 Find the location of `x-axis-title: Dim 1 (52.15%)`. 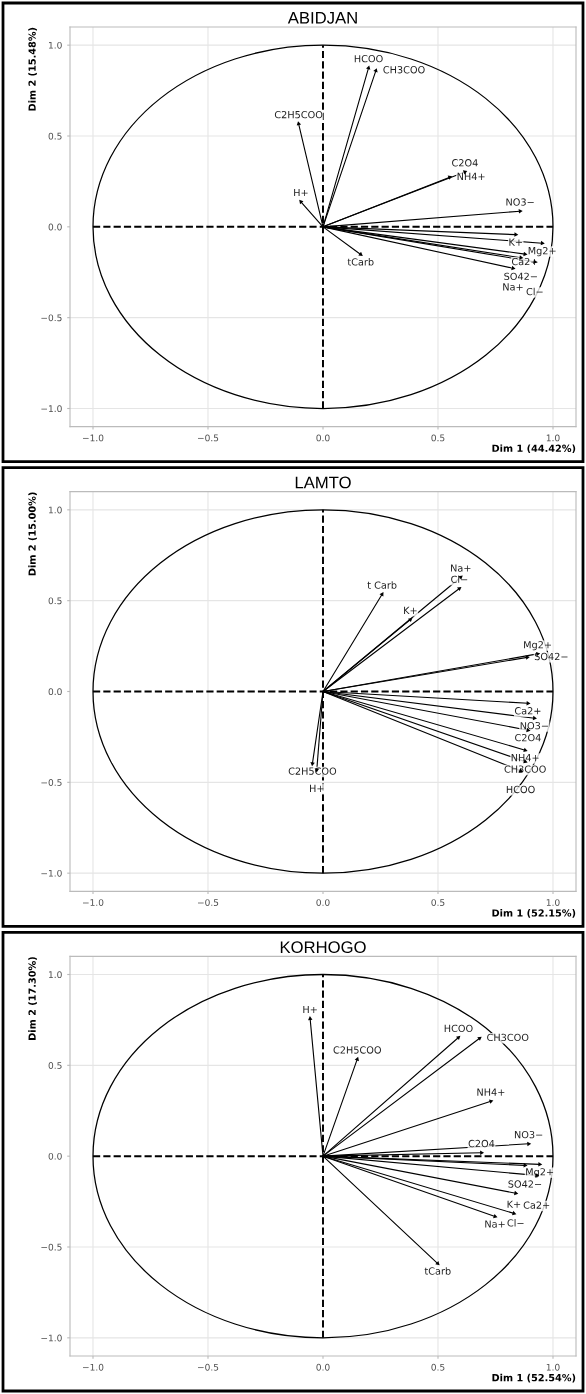

x-axis-title: Dim 1 (52.15%) is located at coordinates (534, 913).